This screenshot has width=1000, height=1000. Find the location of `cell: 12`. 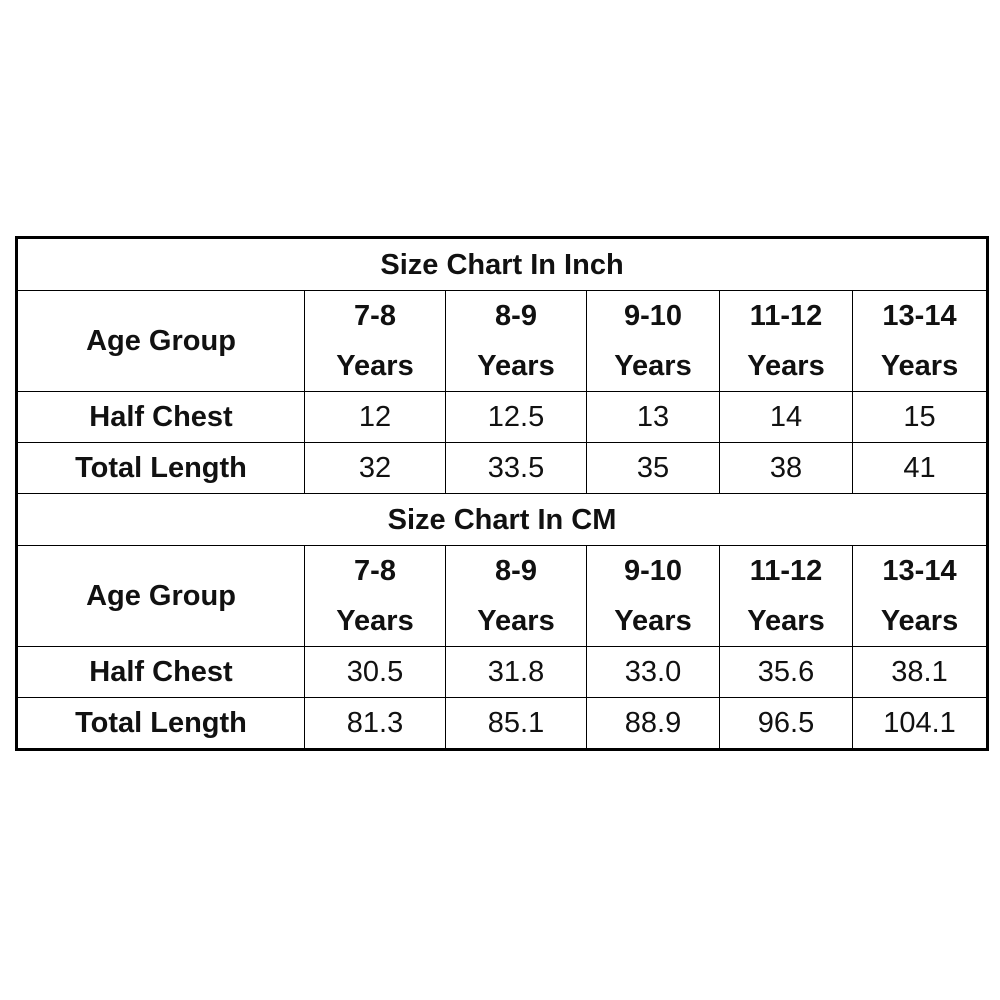

cell: 12 is located at coordinates (375, 417).